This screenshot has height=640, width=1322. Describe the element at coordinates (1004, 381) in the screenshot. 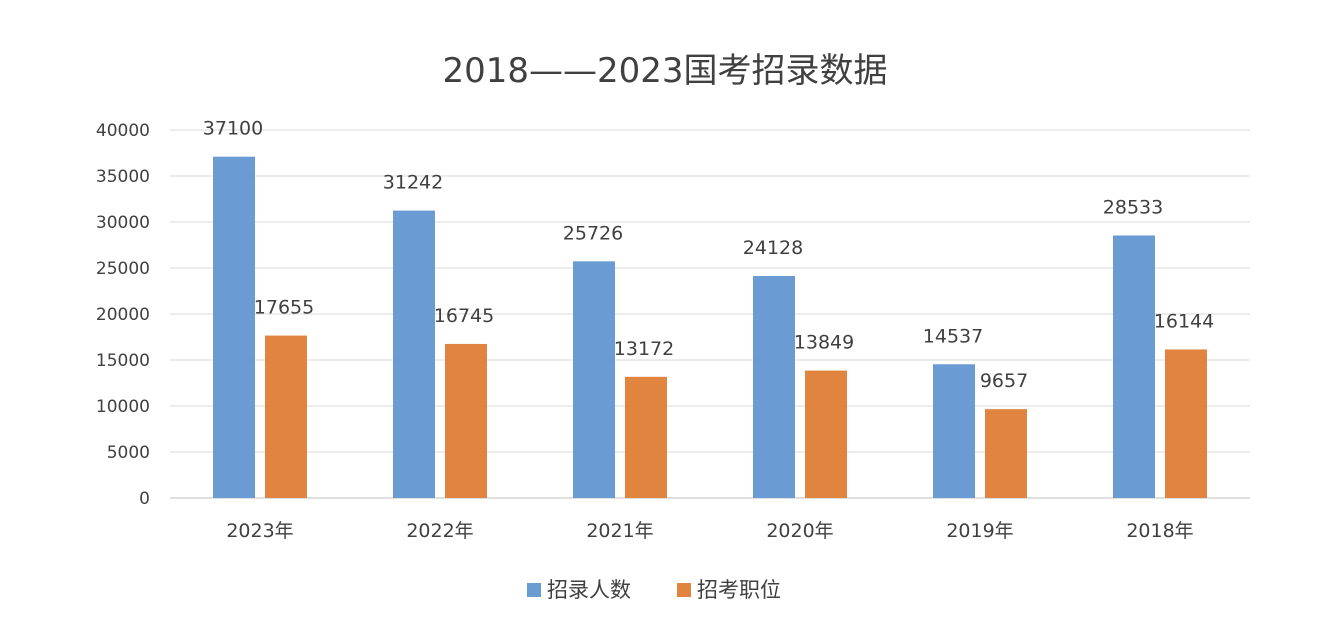

I see `data-label: 9657` at that location.